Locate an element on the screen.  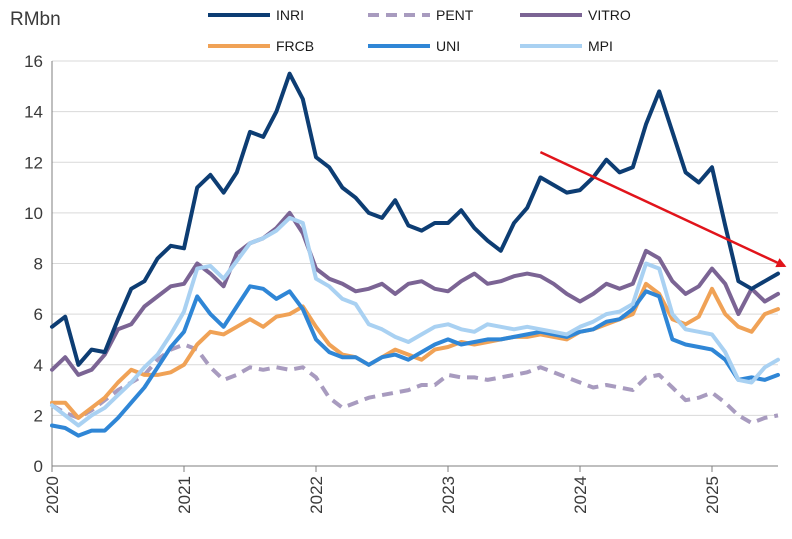
legend-label-vitro: VITRO is located at coordinates (609, 15).